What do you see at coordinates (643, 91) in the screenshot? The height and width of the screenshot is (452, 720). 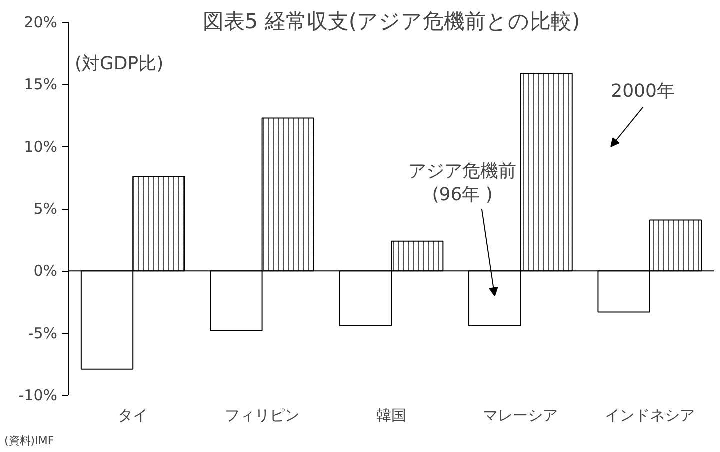 I see `text: 2000年` at bounding box center [643, 91].